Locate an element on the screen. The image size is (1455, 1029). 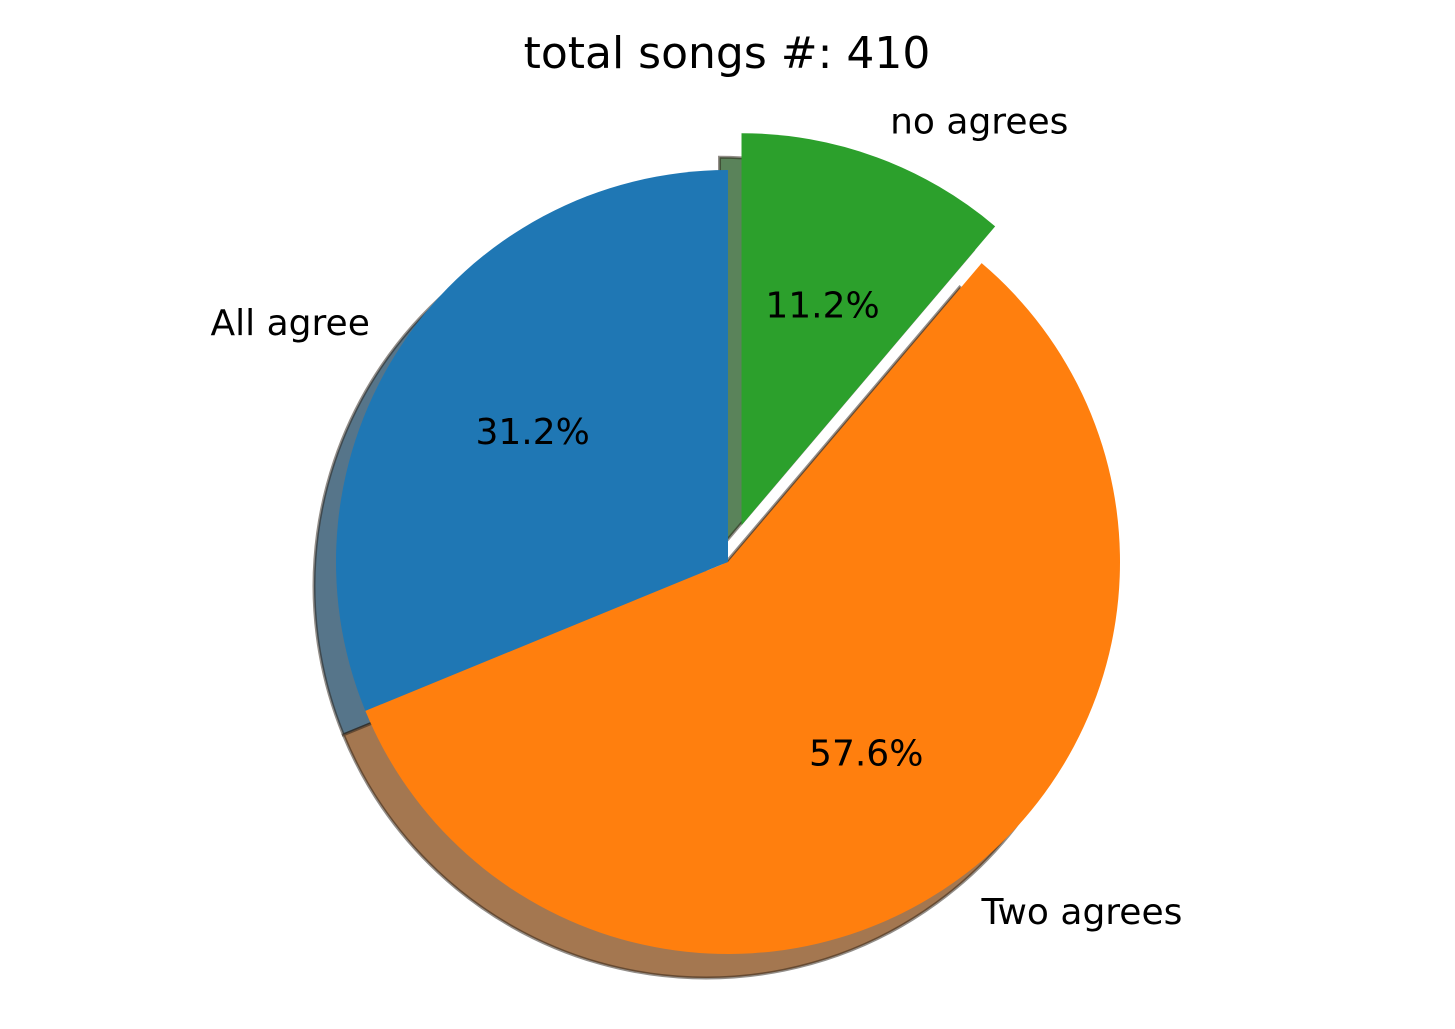
slice-label-no-agrees: no agrees is located at coordinates (979, 121).